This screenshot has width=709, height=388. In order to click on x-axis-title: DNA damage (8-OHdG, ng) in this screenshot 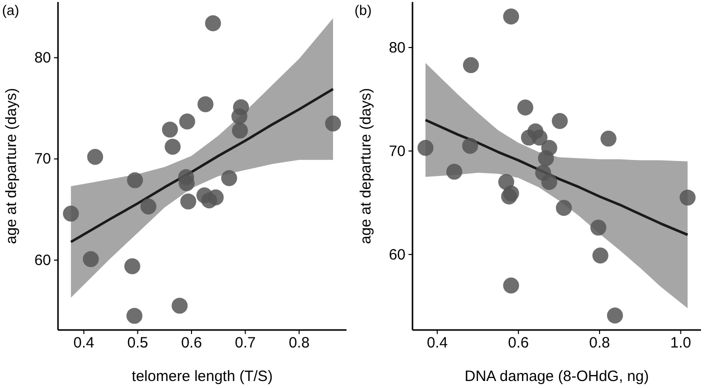, I will do `click(556, 376)`.